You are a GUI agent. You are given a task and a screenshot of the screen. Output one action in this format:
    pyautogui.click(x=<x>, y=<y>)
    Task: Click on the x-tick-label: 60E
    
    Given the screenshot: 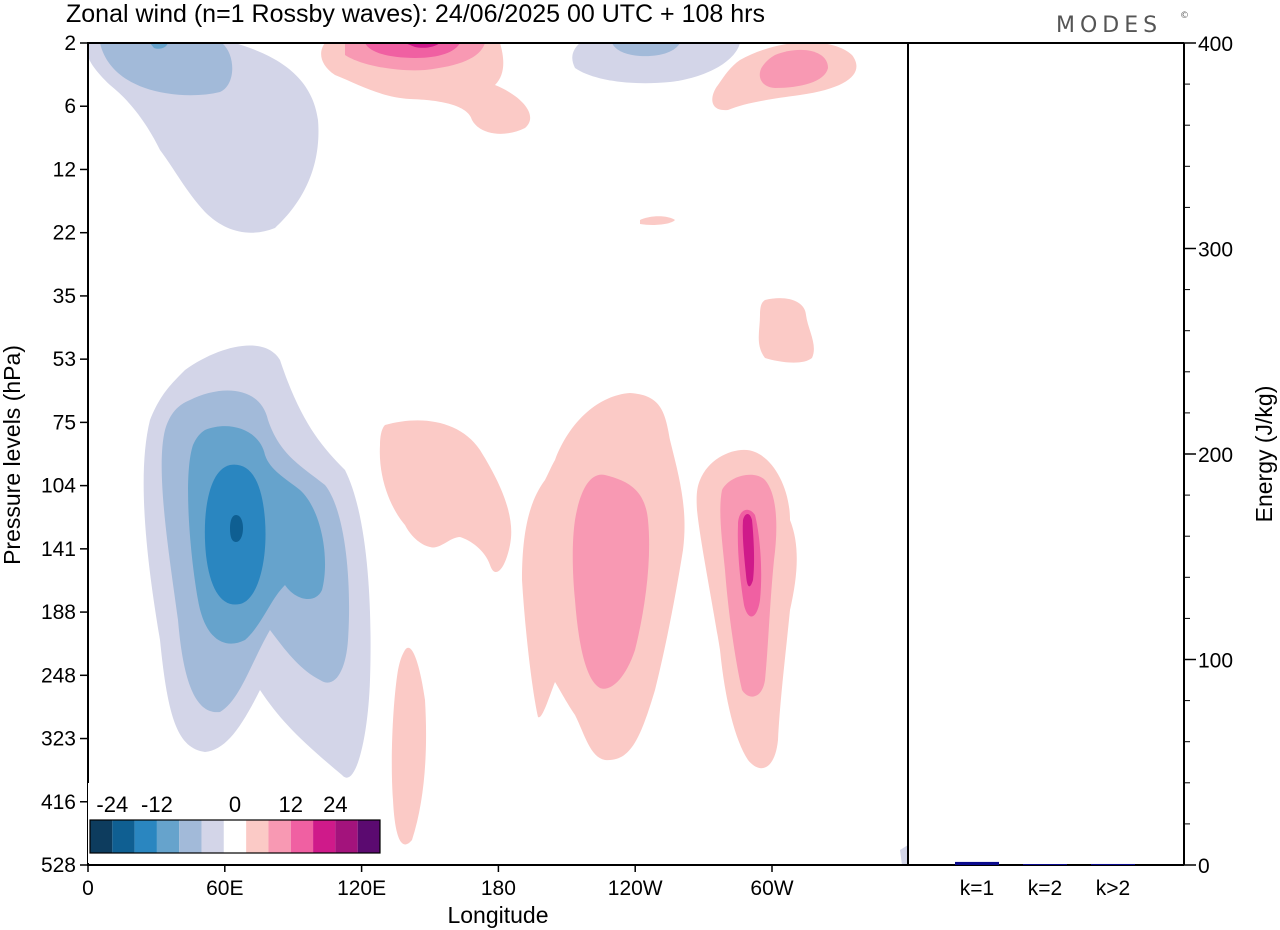 What is the action you would take?
    pyautogui.click(x=224, y=888)
    